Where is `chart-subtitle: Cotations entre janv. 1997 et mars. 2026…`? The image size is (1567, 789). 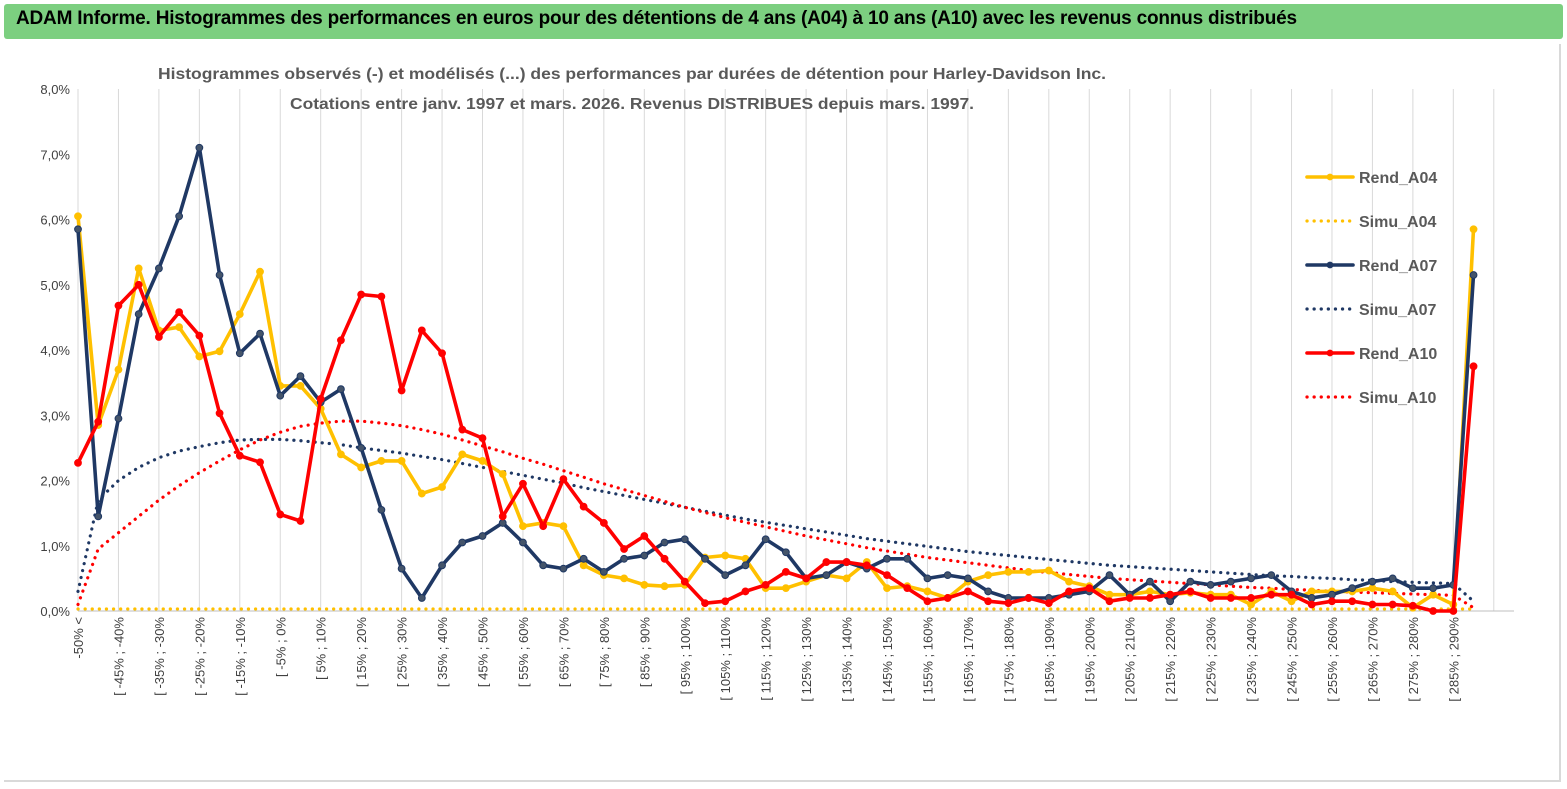 chart-subtitle: Cotations entre janv. 1997 et mars. 2026… is located at coordinates (632, 104).